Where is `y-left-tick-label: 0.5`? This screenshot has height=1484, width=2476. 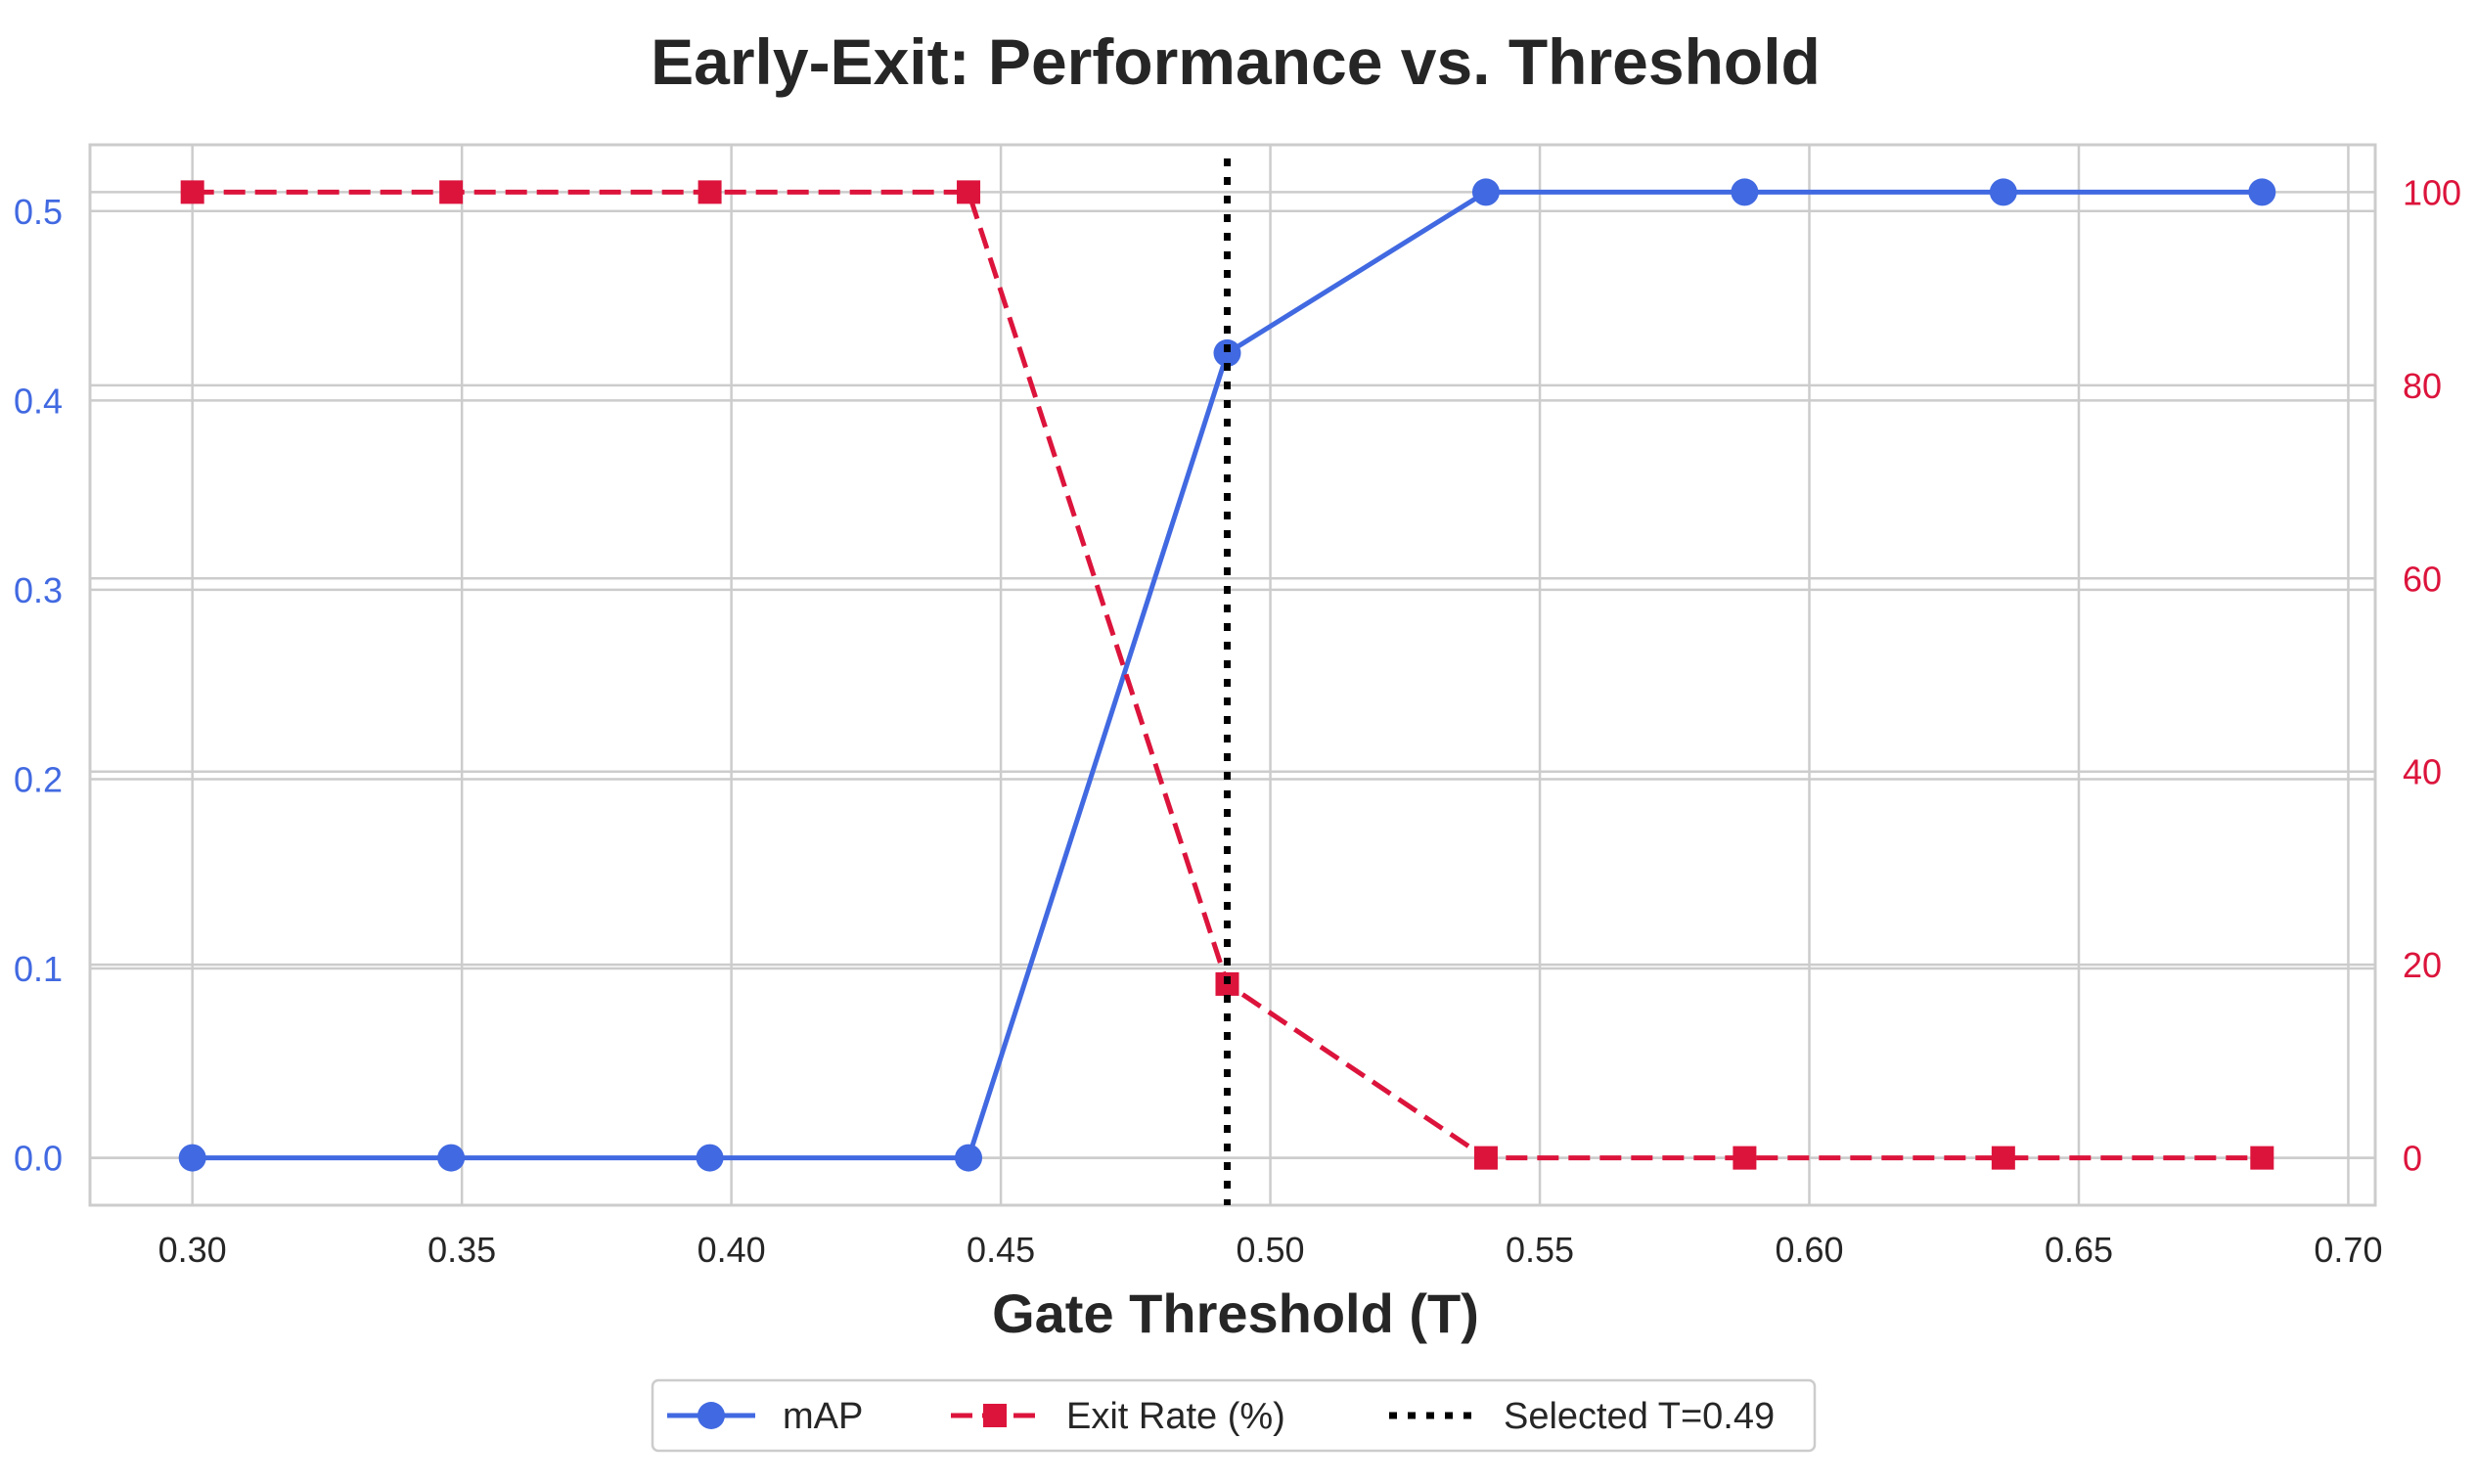 y-left-tick-label: 0.5 is located at coordinates (38, 212).